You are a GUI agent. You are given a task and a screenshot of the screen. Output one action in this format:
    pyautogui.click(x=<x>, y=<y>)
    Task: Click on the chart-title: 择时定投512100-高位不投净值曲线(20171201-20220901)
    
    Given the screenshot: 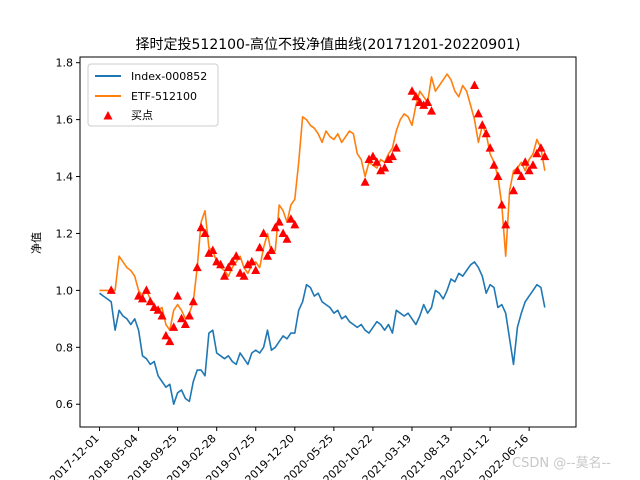 What is the action you would take?
    pyautogui.click(x=328, y=44)
    